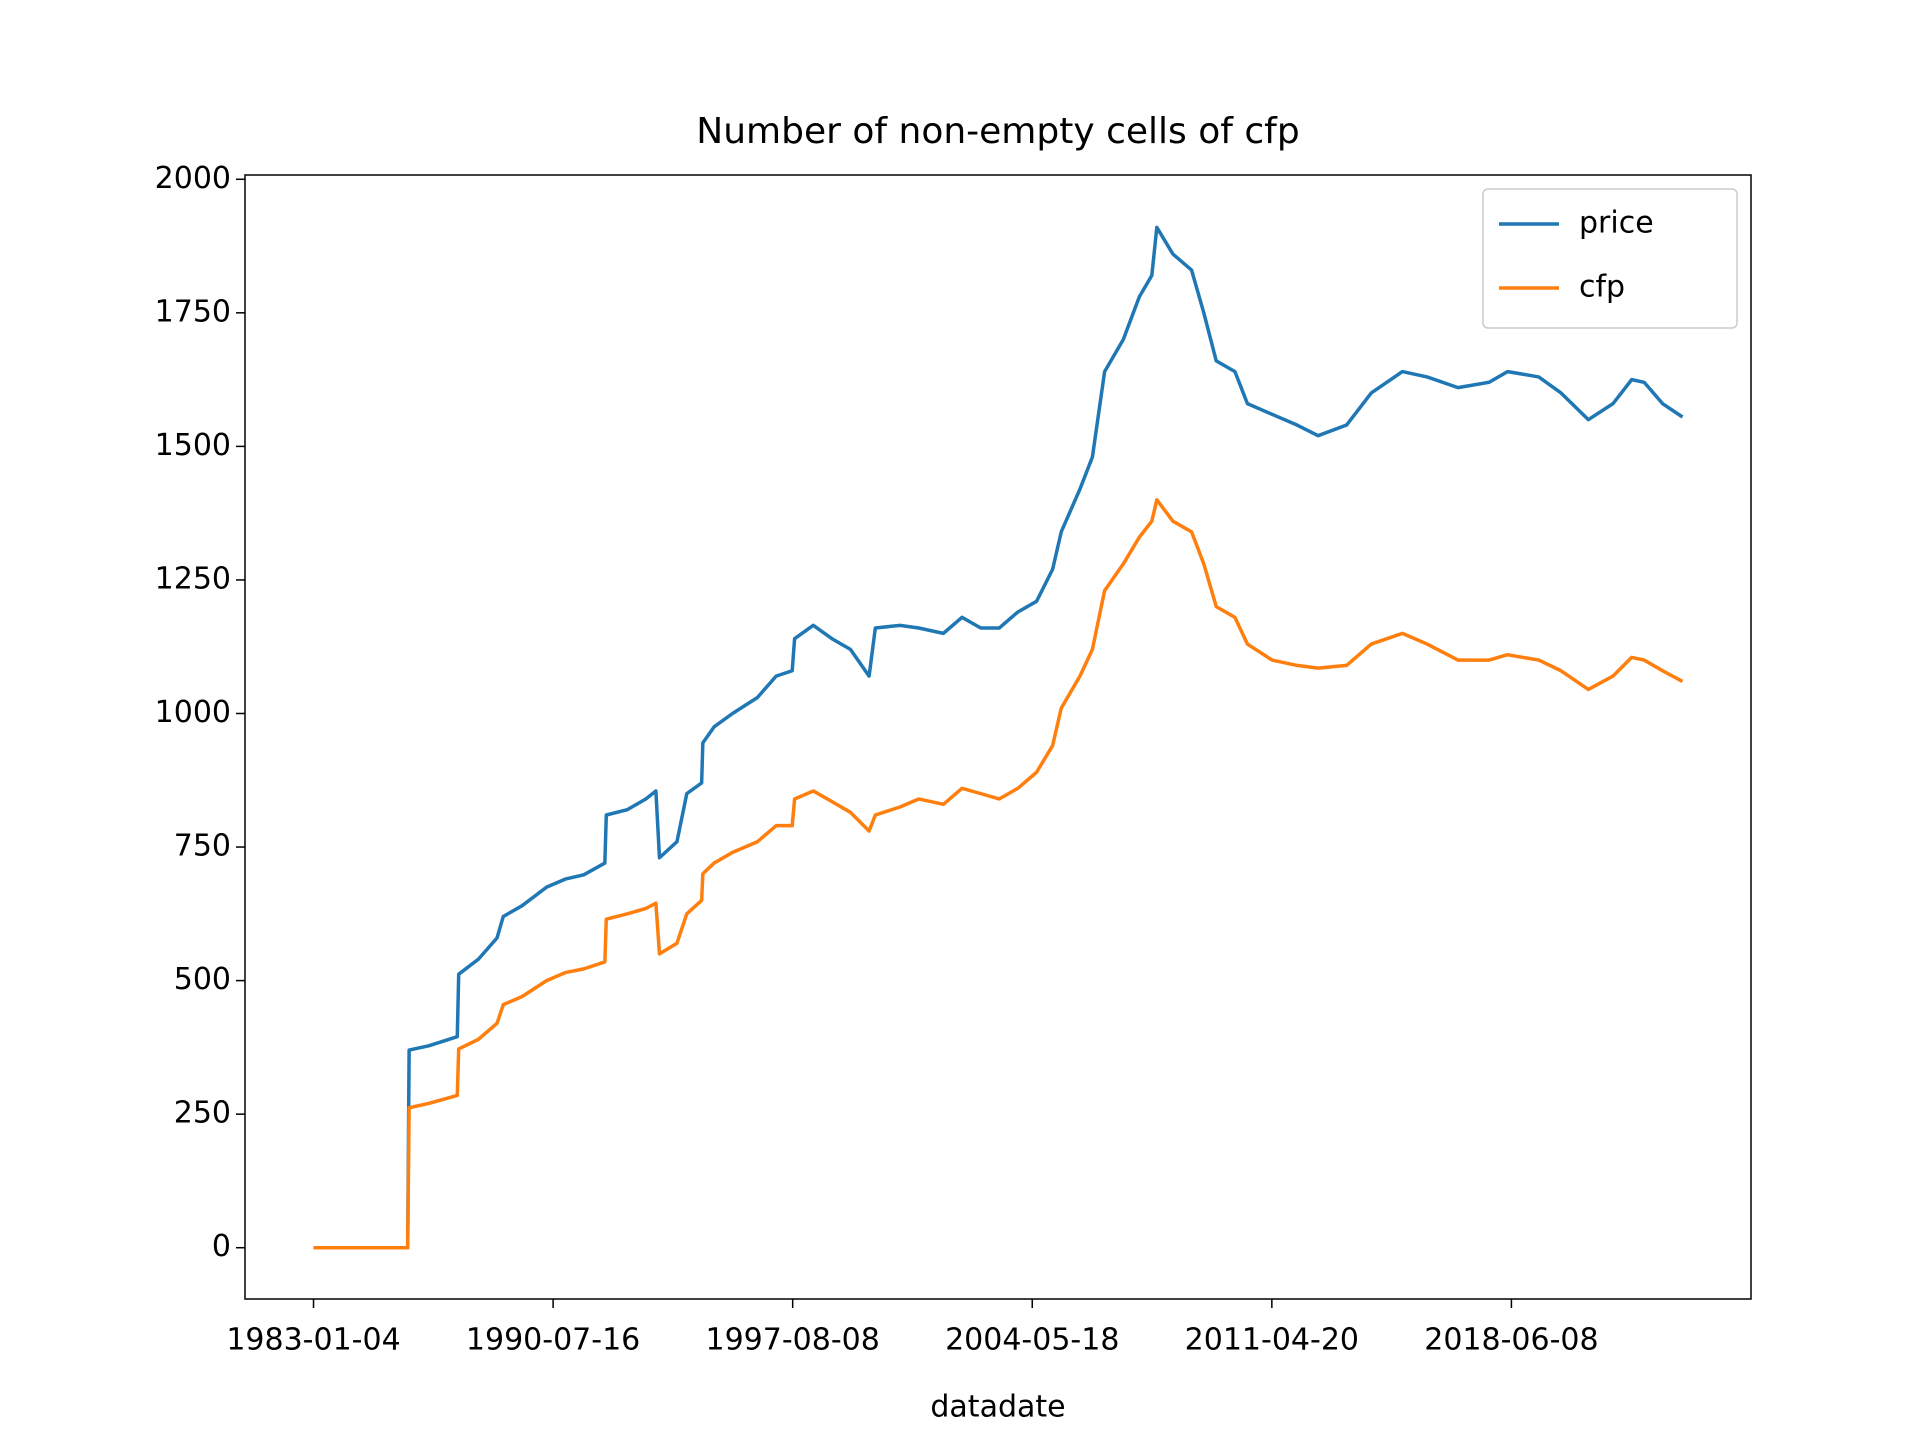 This screenshot has height=1440, width=1920. Describe the element at coordinates (193, 712) in the screenshot. I see `y-tick-label: 1000` at that location.